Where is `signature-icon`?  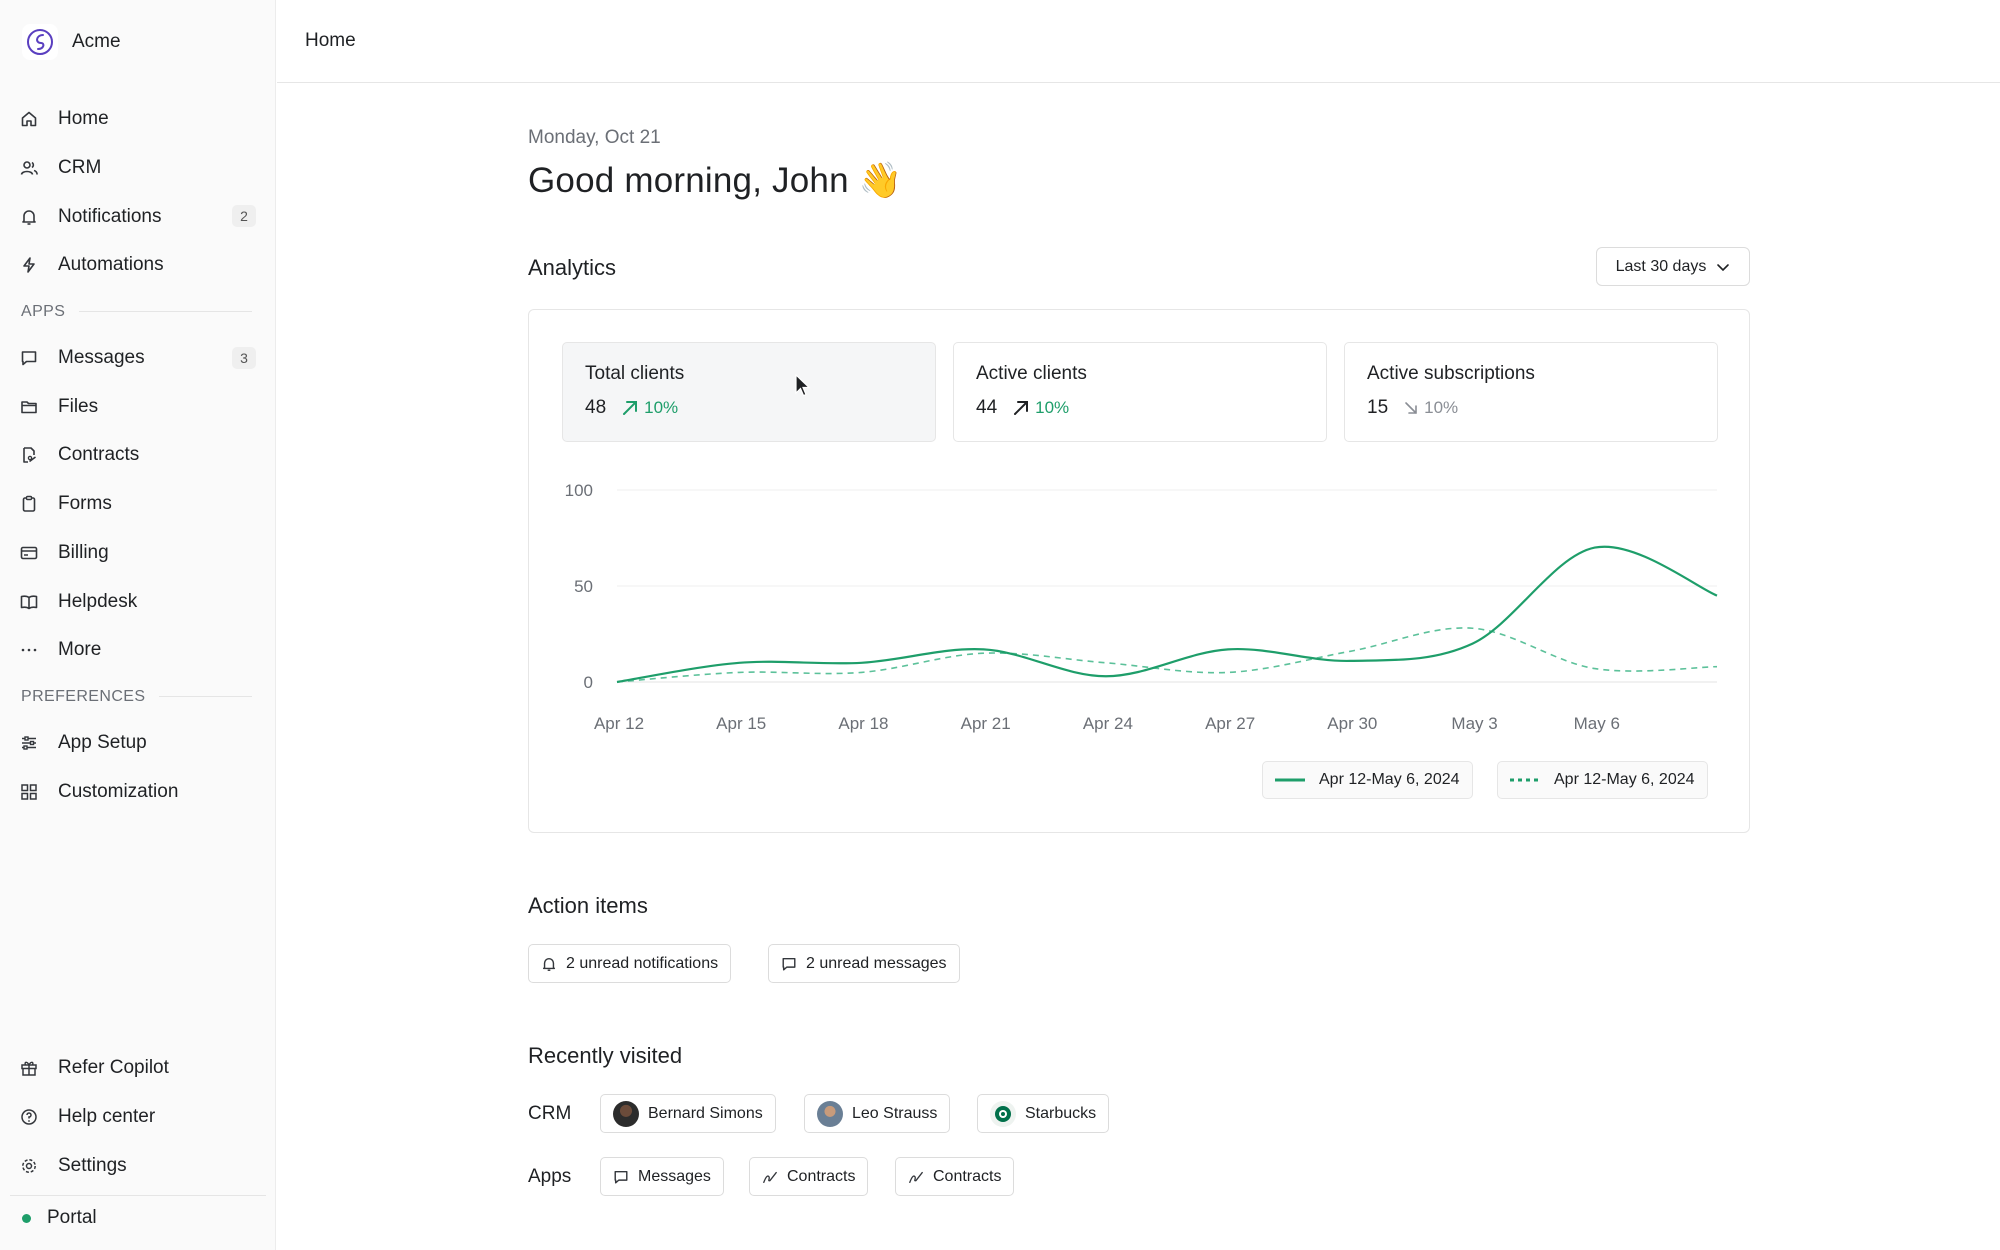
signature-icon is located at coordinates (916, 1177).